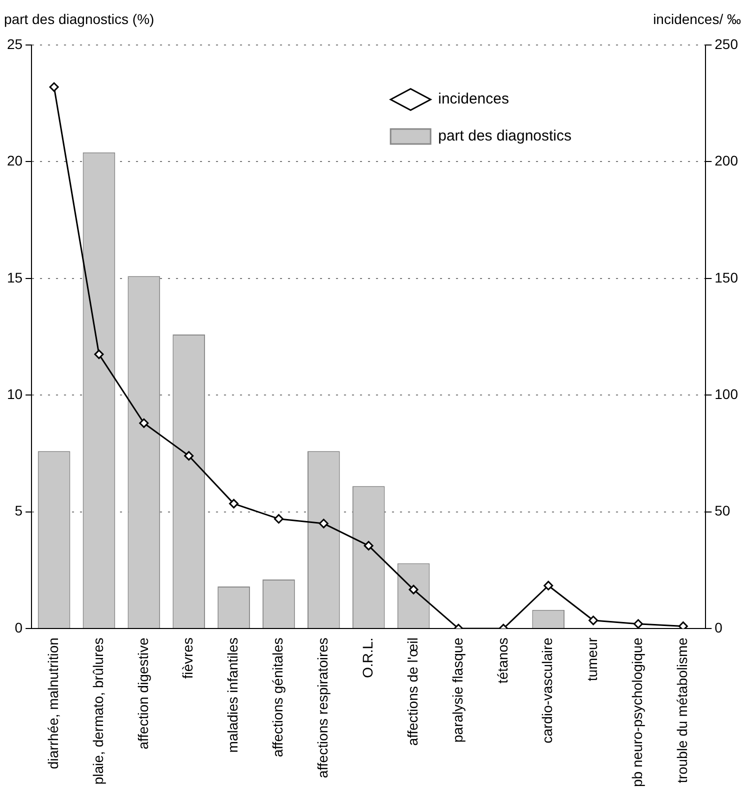  What do you see at coordinates (412, 692) in the screenshot?
I see `x-tick-label: affections de l'œil` at bounding box center [412, 692].